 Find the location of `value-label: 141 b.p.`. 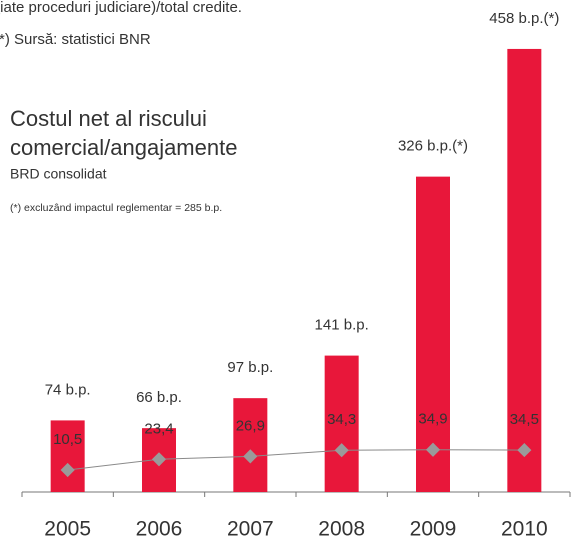

value-label: 141 b.p. is located at coordinates (342, 325).